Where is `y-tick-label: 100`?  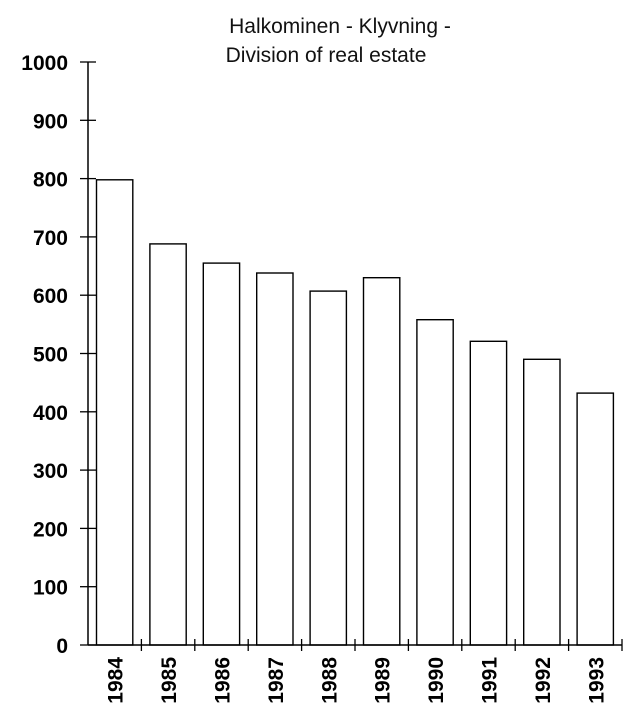 y-tick-label: 100 is located at coordinates (50, 588).